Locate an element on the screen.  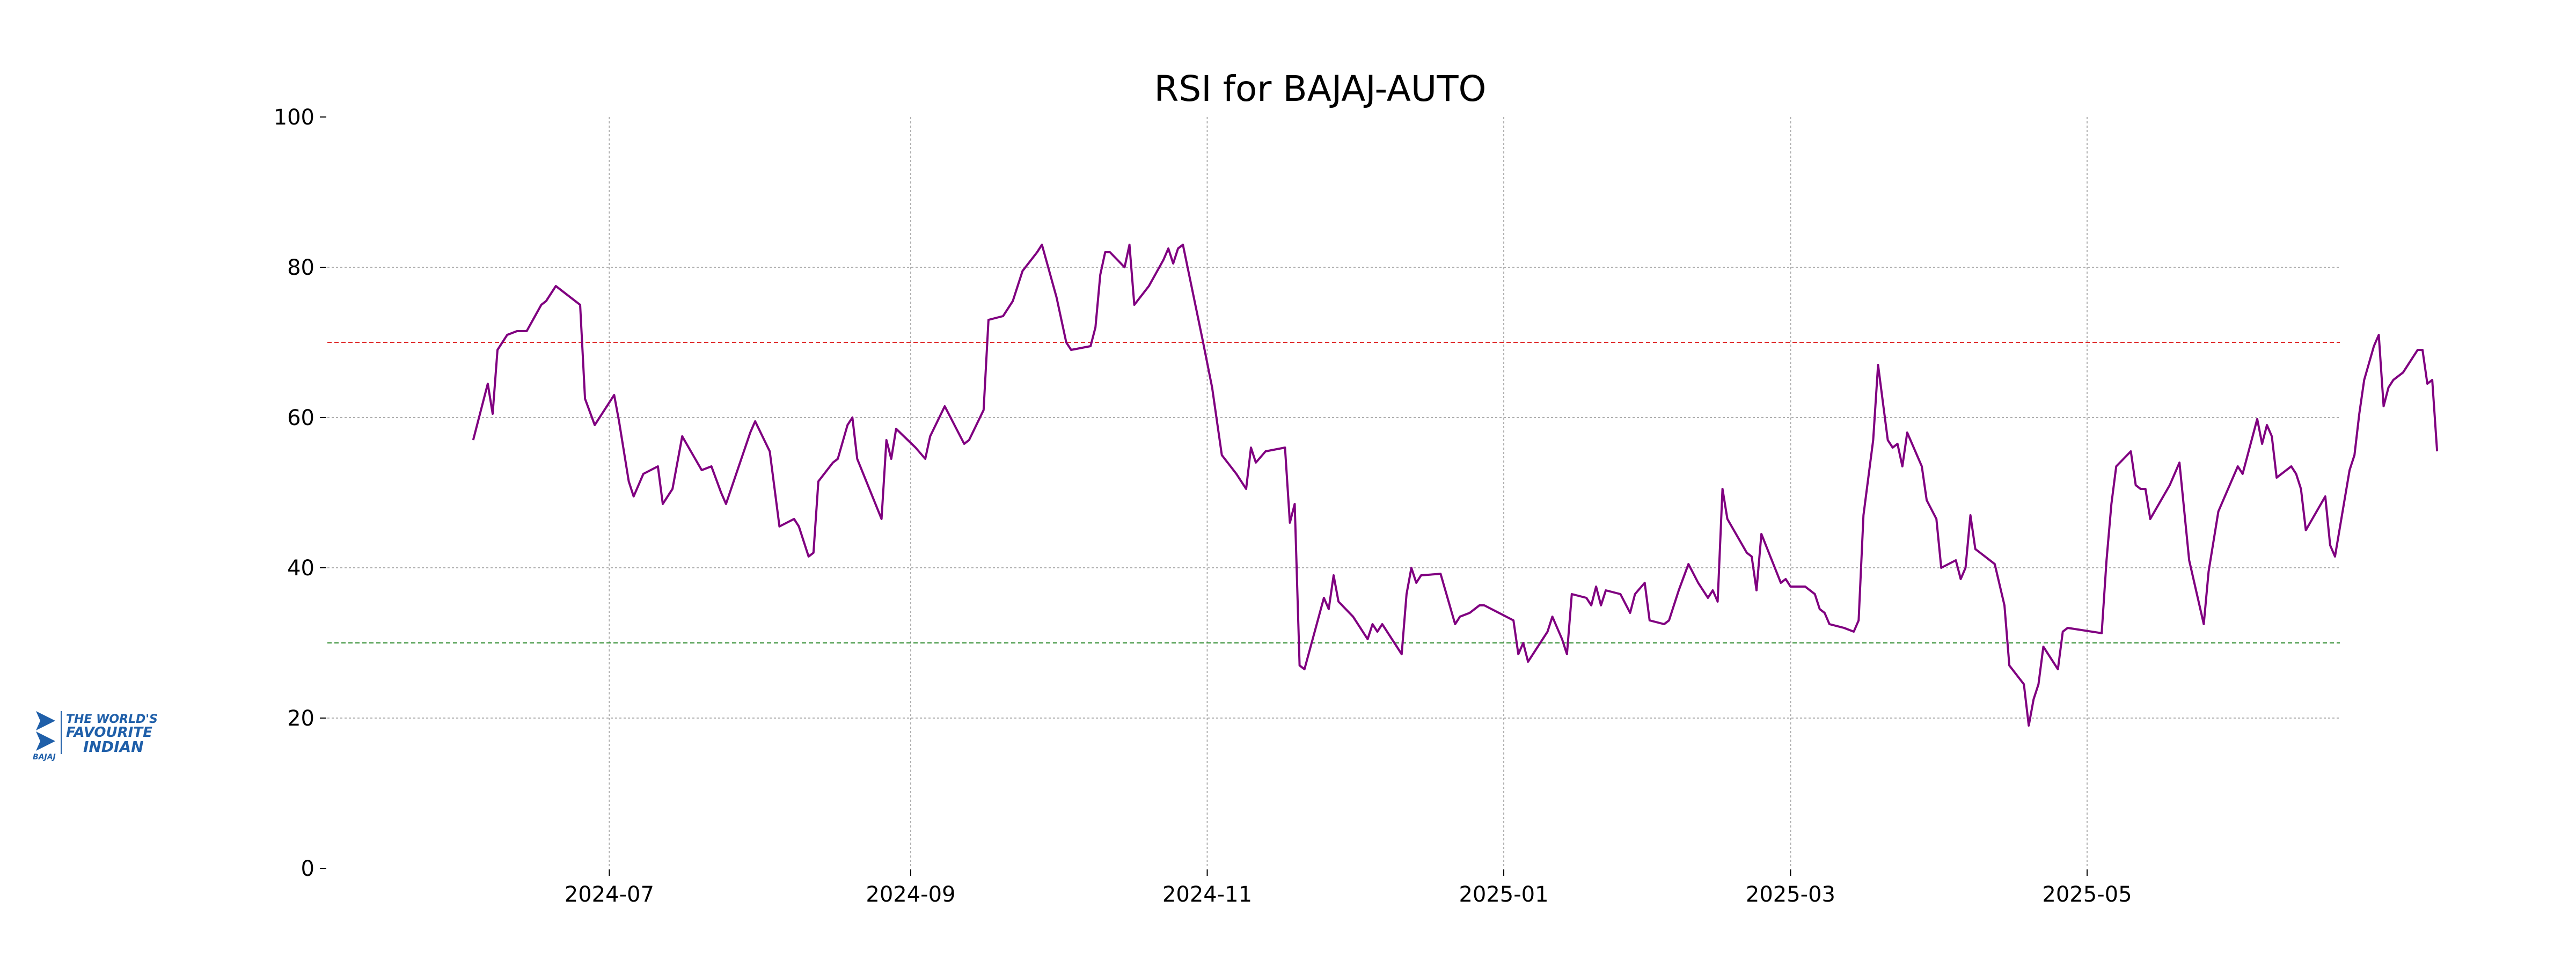
y-tick-label: 40 is located at coordinates (300, 568).